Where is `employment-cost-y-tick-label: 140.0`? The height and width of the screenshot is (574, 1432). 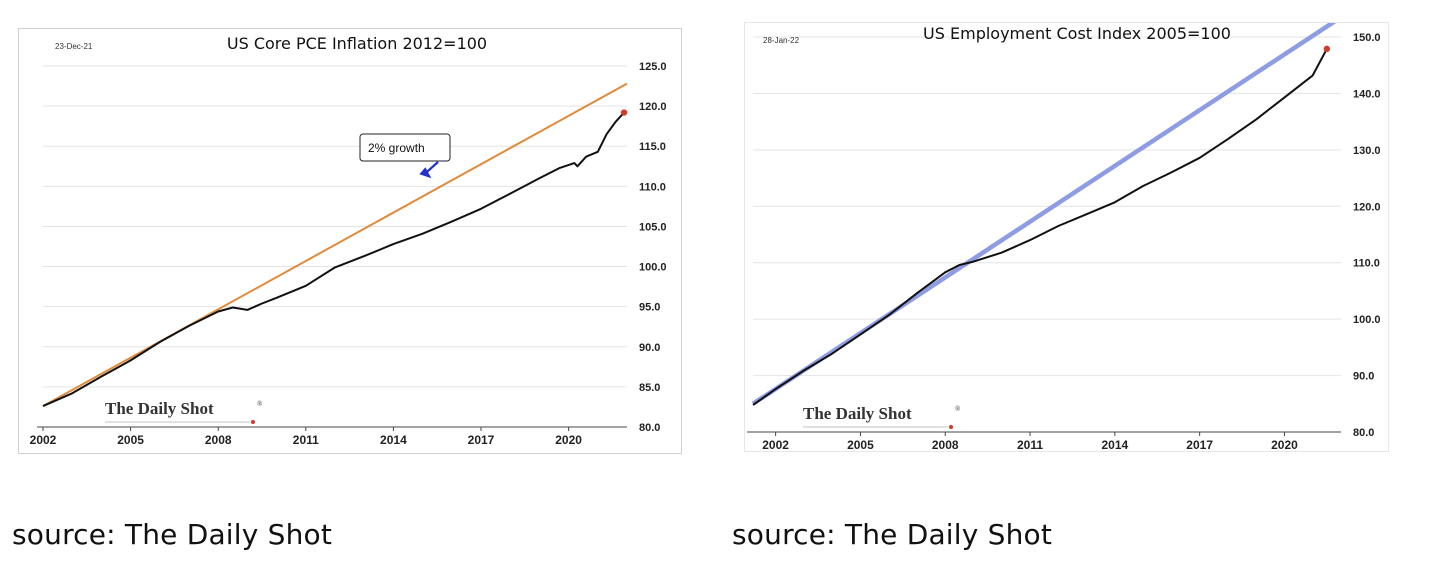 employment-cost-y-tick-label: 140.0 is located at coordinates (1367, 94).